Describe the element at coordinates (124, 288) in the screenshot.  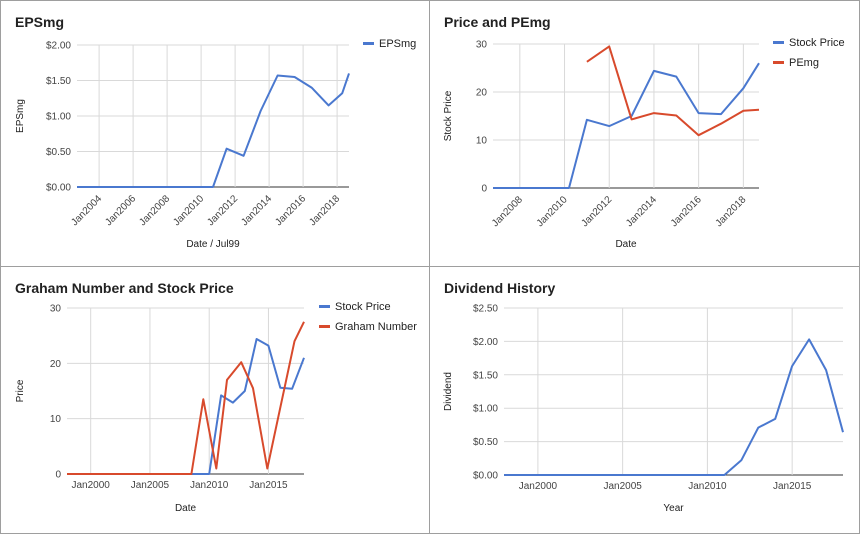
I see `chart-title: Graham Number and Stock Price` at that location.